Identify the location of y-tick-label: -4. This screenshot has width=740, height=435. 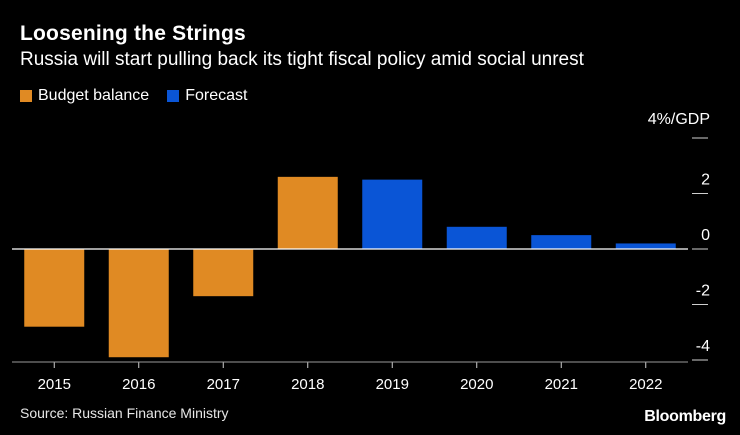
(703, 346).